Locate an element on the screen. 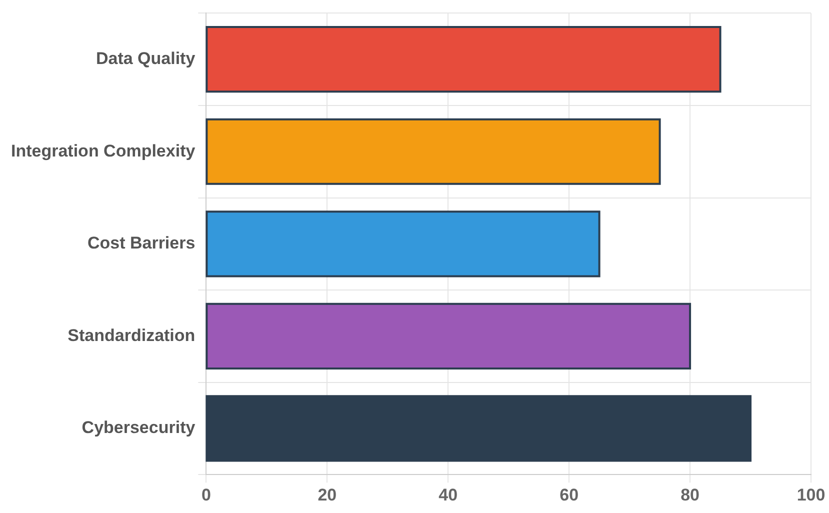 This screenshot has width=829, height=513. y-tick-label: Standardization is located at coordinates (132, 335).